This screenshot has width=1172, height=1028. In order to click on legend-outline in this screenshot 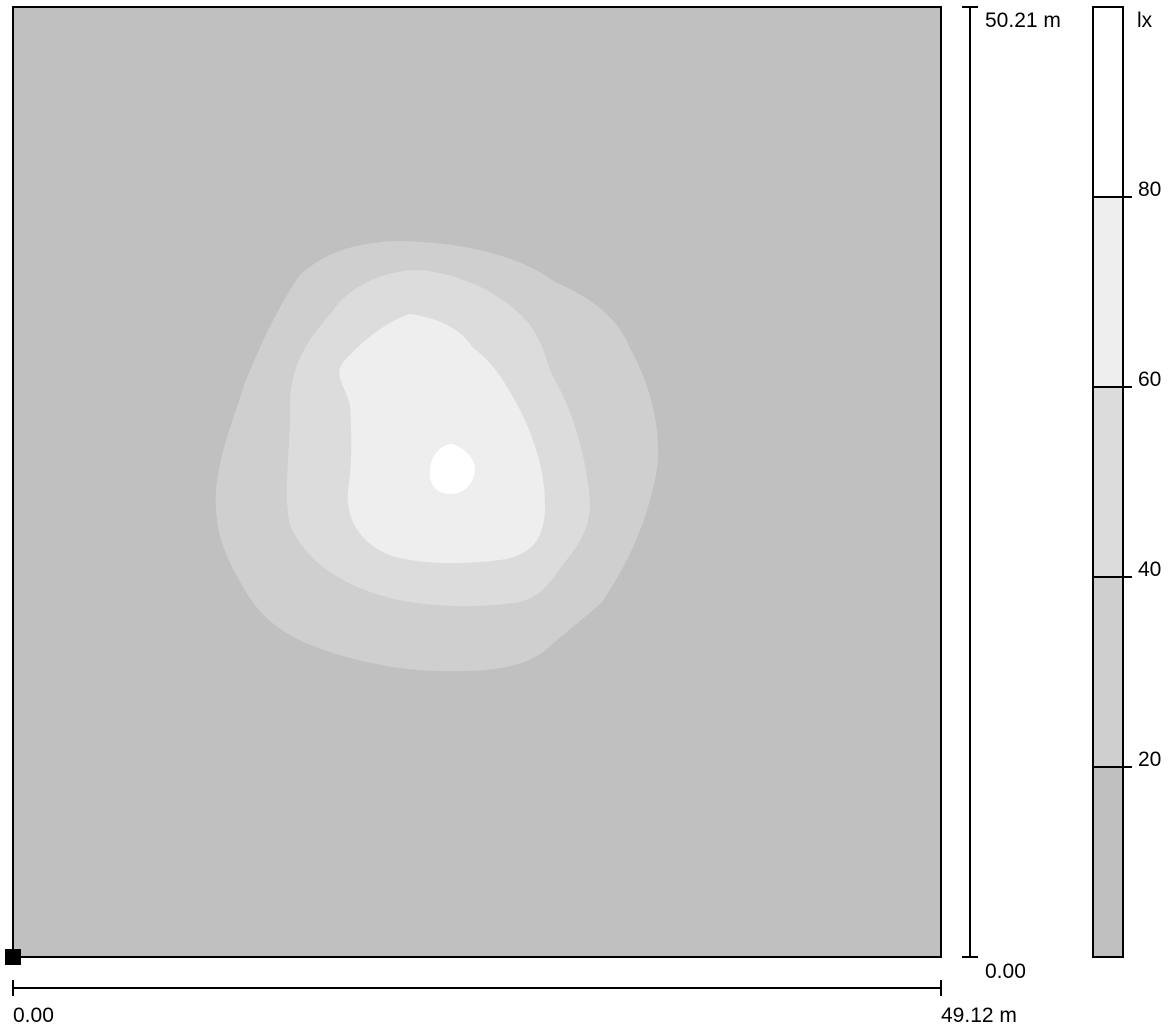, I will do `click(1108, 482)`.